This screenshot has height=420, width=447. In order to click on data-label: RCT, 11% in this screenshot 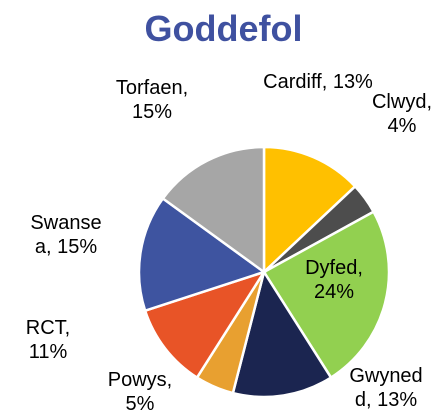, I will do `click(48, 340)`.